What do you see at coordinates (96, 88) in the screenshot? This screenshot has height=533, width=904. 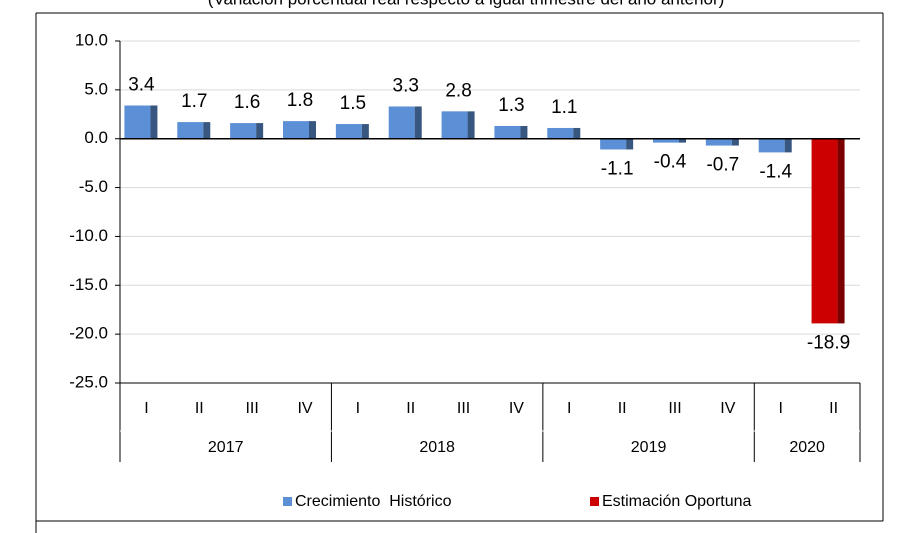 I see `y-tick-label: 5.0` at bounding box center [96, 88].